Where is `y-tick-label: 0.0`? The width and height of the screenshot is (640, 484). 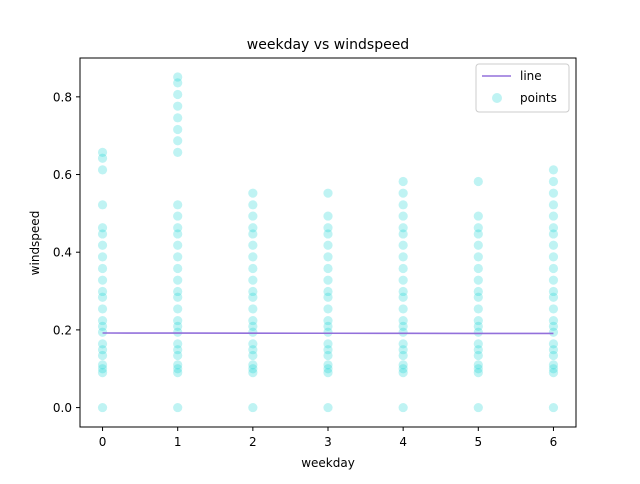 y-tick-label: 0.0 is located at coordinates (62, 408).